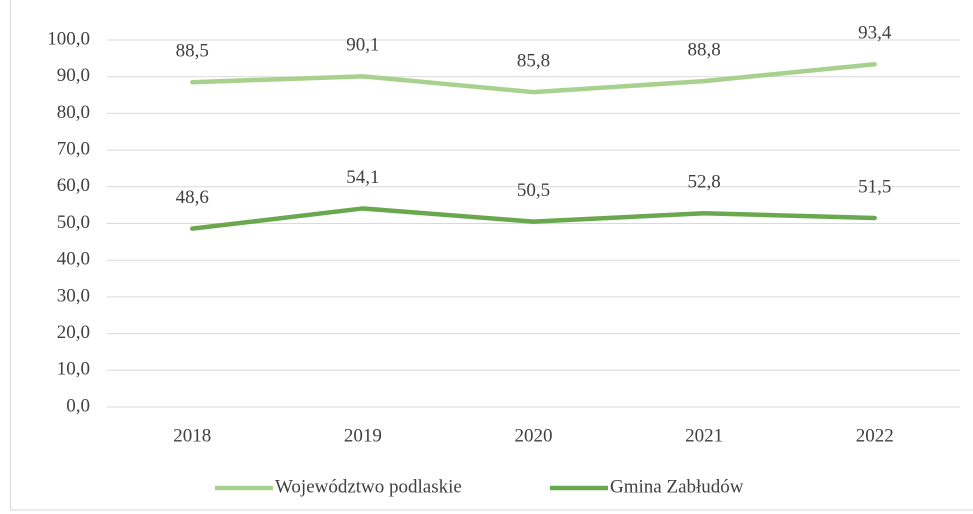 The height and width of the screenshot is (514, 973). Describe the element at coordinates (533, 60) in the screenshot. I see `data-label: 85,8` at that location.